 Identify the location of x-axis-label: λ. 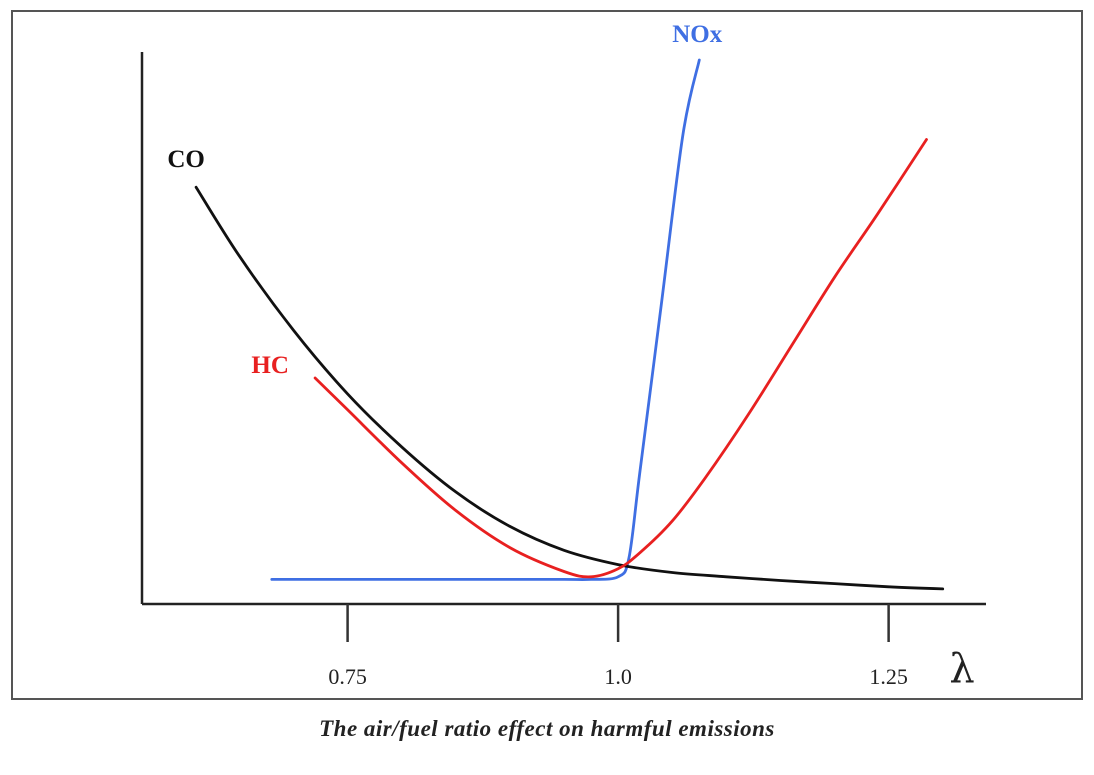
(961, 669).